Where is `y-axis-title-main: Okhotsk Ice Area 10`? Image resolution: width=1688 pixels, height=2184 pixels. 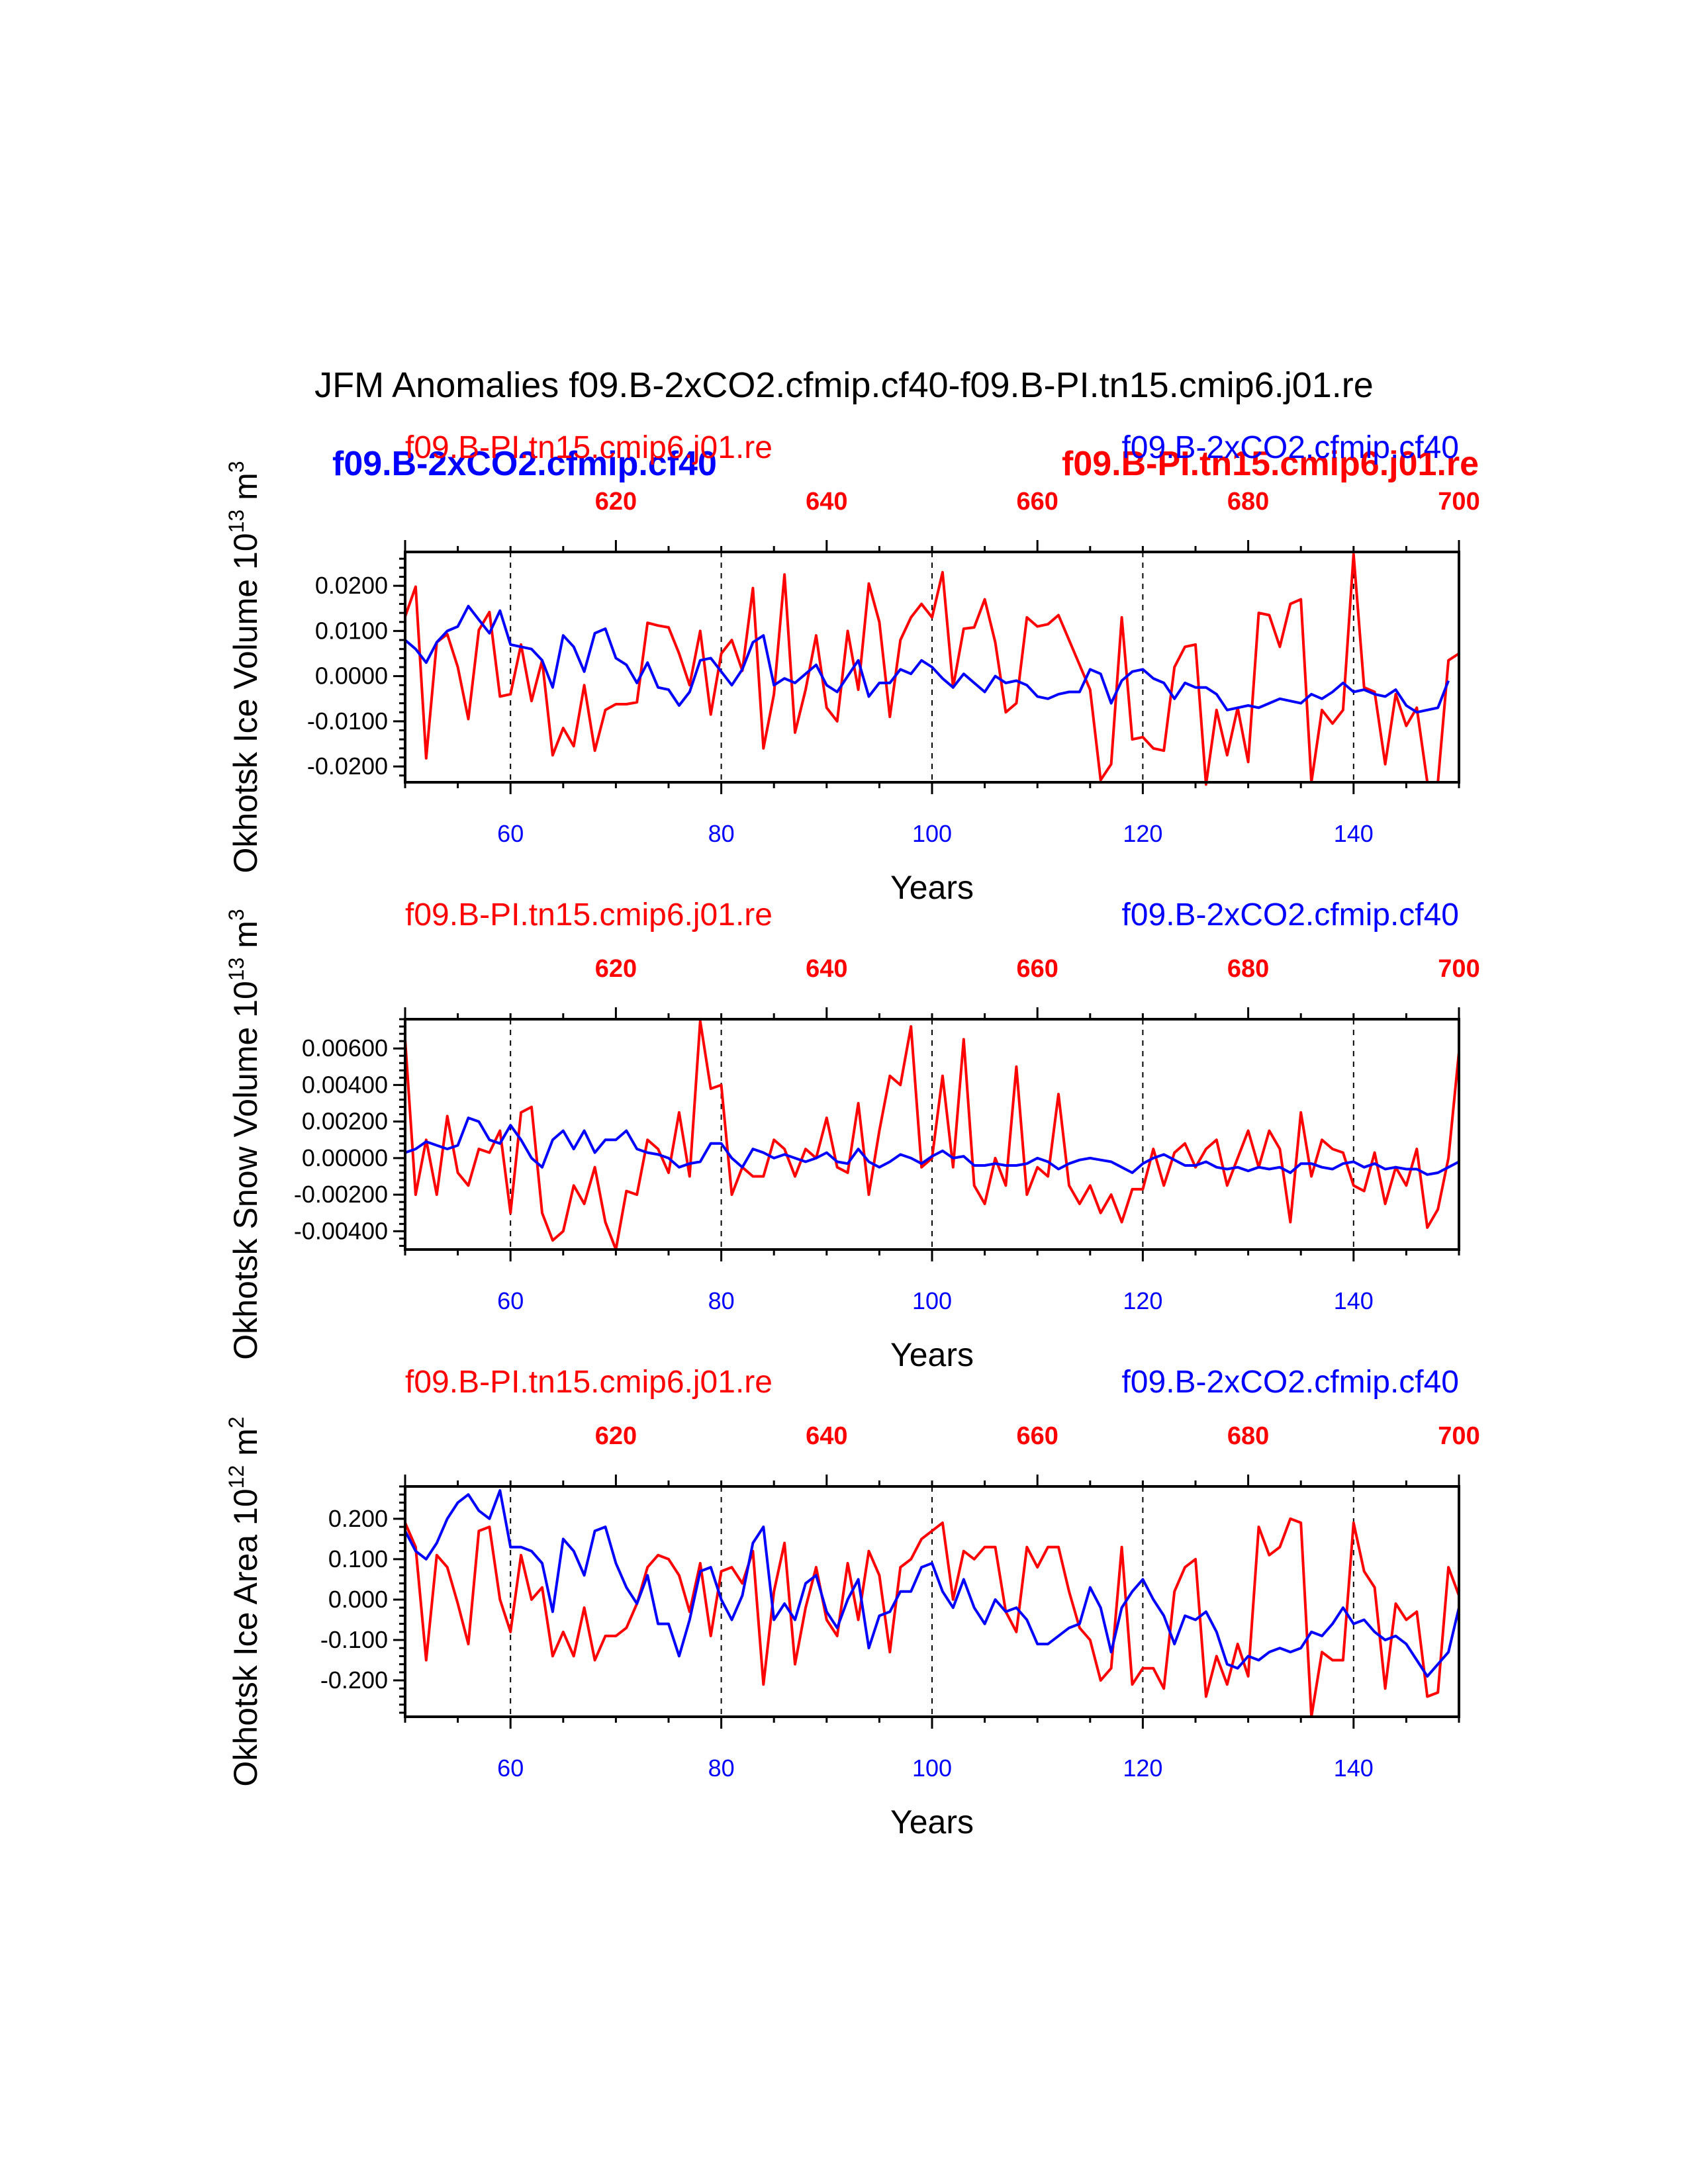
y-axis-title-main: Okhotsk Ice Area 10 is located at coordinates (245, 1637).